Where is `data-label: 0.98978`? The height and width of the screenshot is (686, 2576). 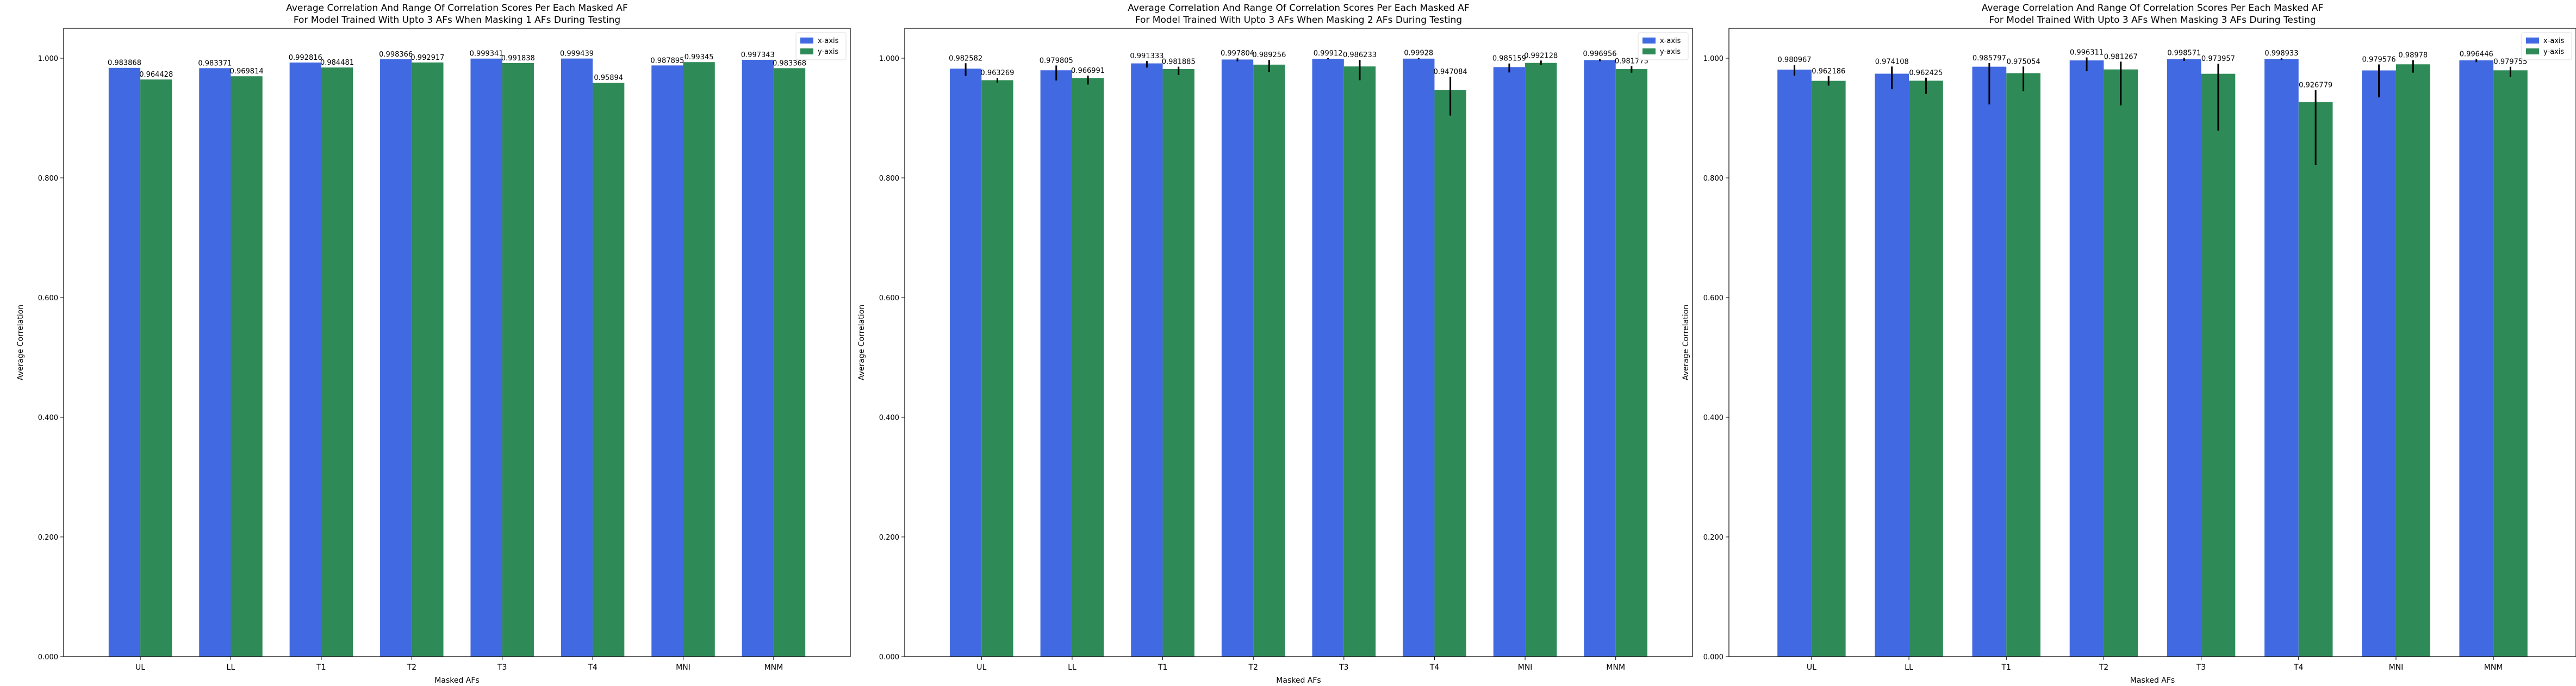
data-label: 0.98978 is located at coordinates (2413, 56).